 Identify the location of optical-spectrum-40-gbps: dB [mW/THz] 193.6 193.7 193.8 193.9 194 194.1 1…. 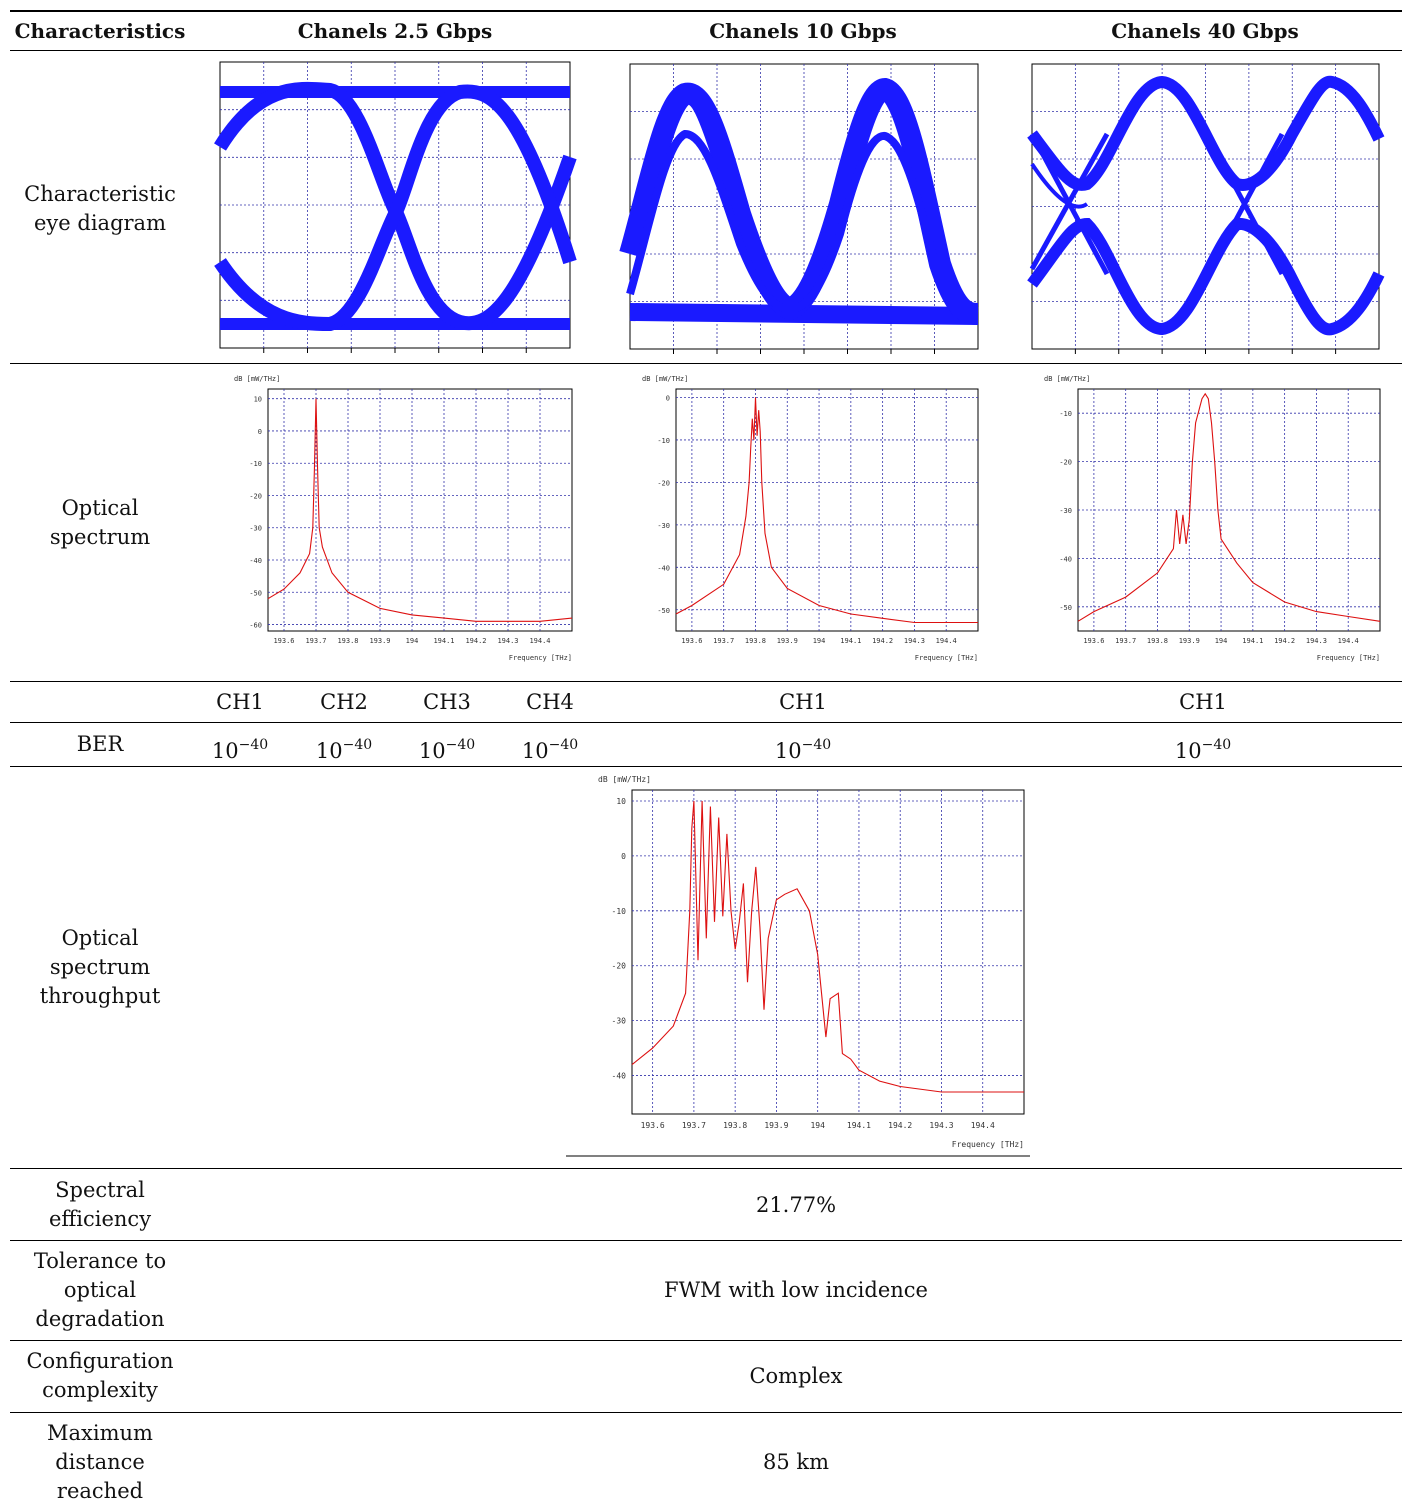
(1212, 518).